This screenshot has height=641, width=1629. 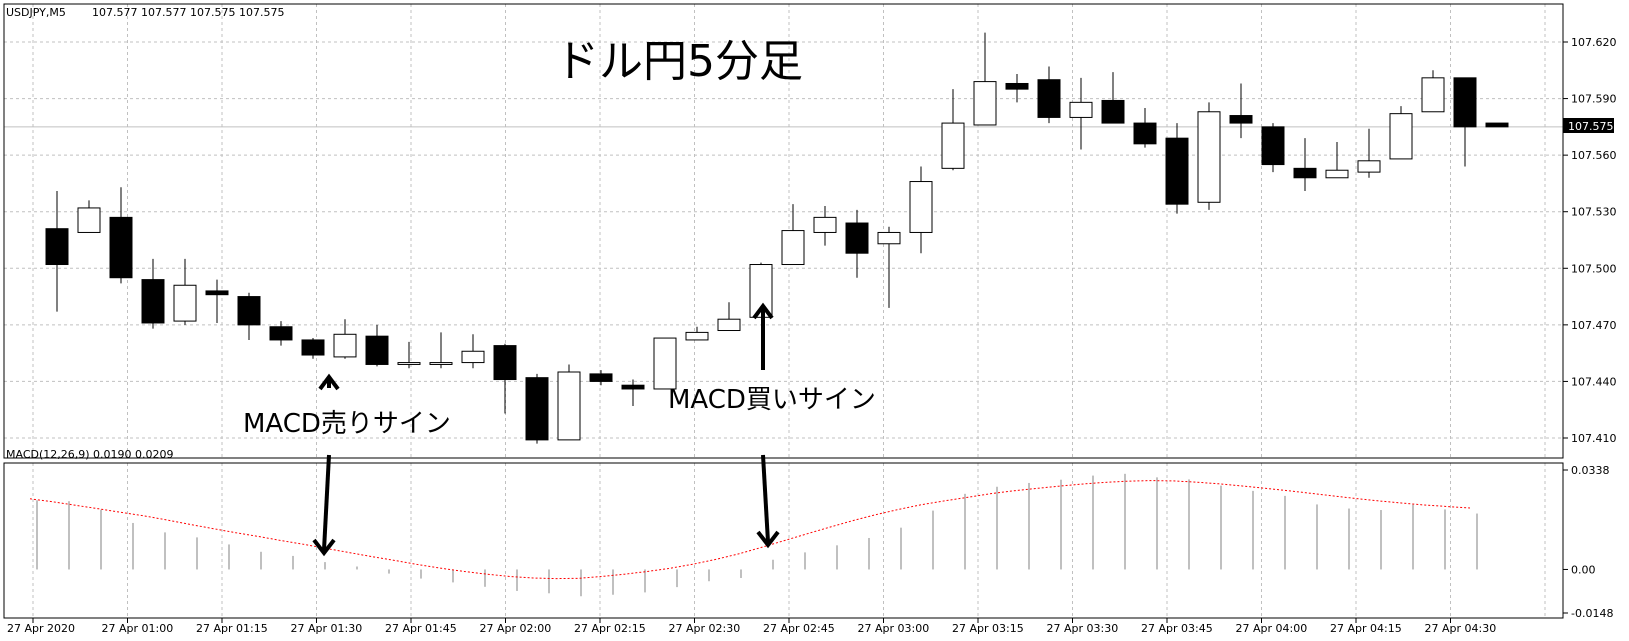 What do you see at coordinates (421, 628) in the screenshot?
I see `x-tick-label: 27 Apr 01:45` at bounding box center [421, 628].